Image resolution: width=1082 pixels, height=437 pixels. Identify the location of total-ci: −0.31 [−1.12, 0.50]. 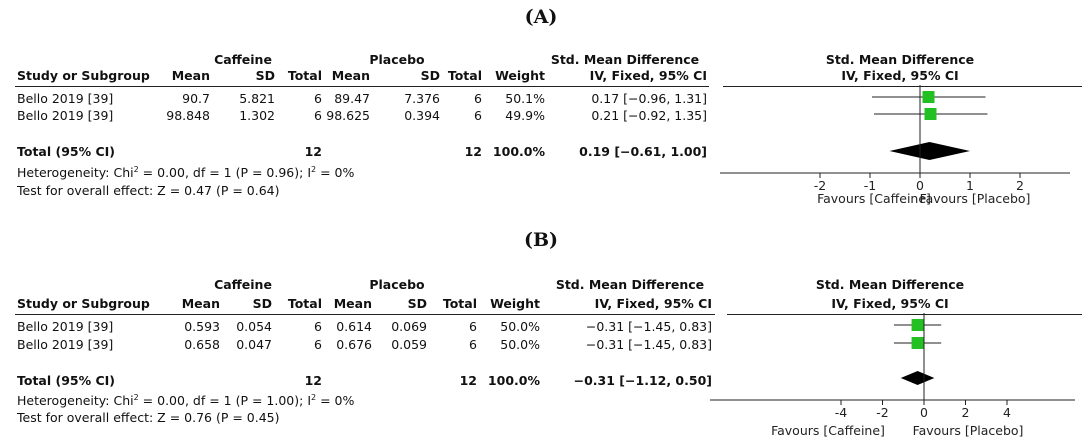
(642, 380).